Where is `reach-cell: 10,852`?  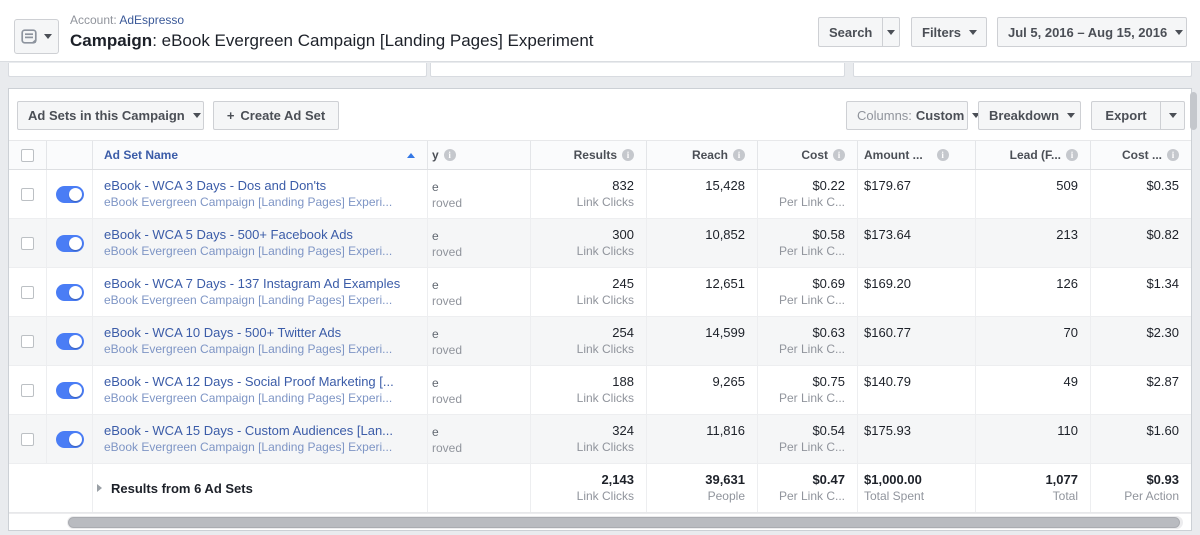
reach-cell: 10,852 is located at coordinates (702, 243).